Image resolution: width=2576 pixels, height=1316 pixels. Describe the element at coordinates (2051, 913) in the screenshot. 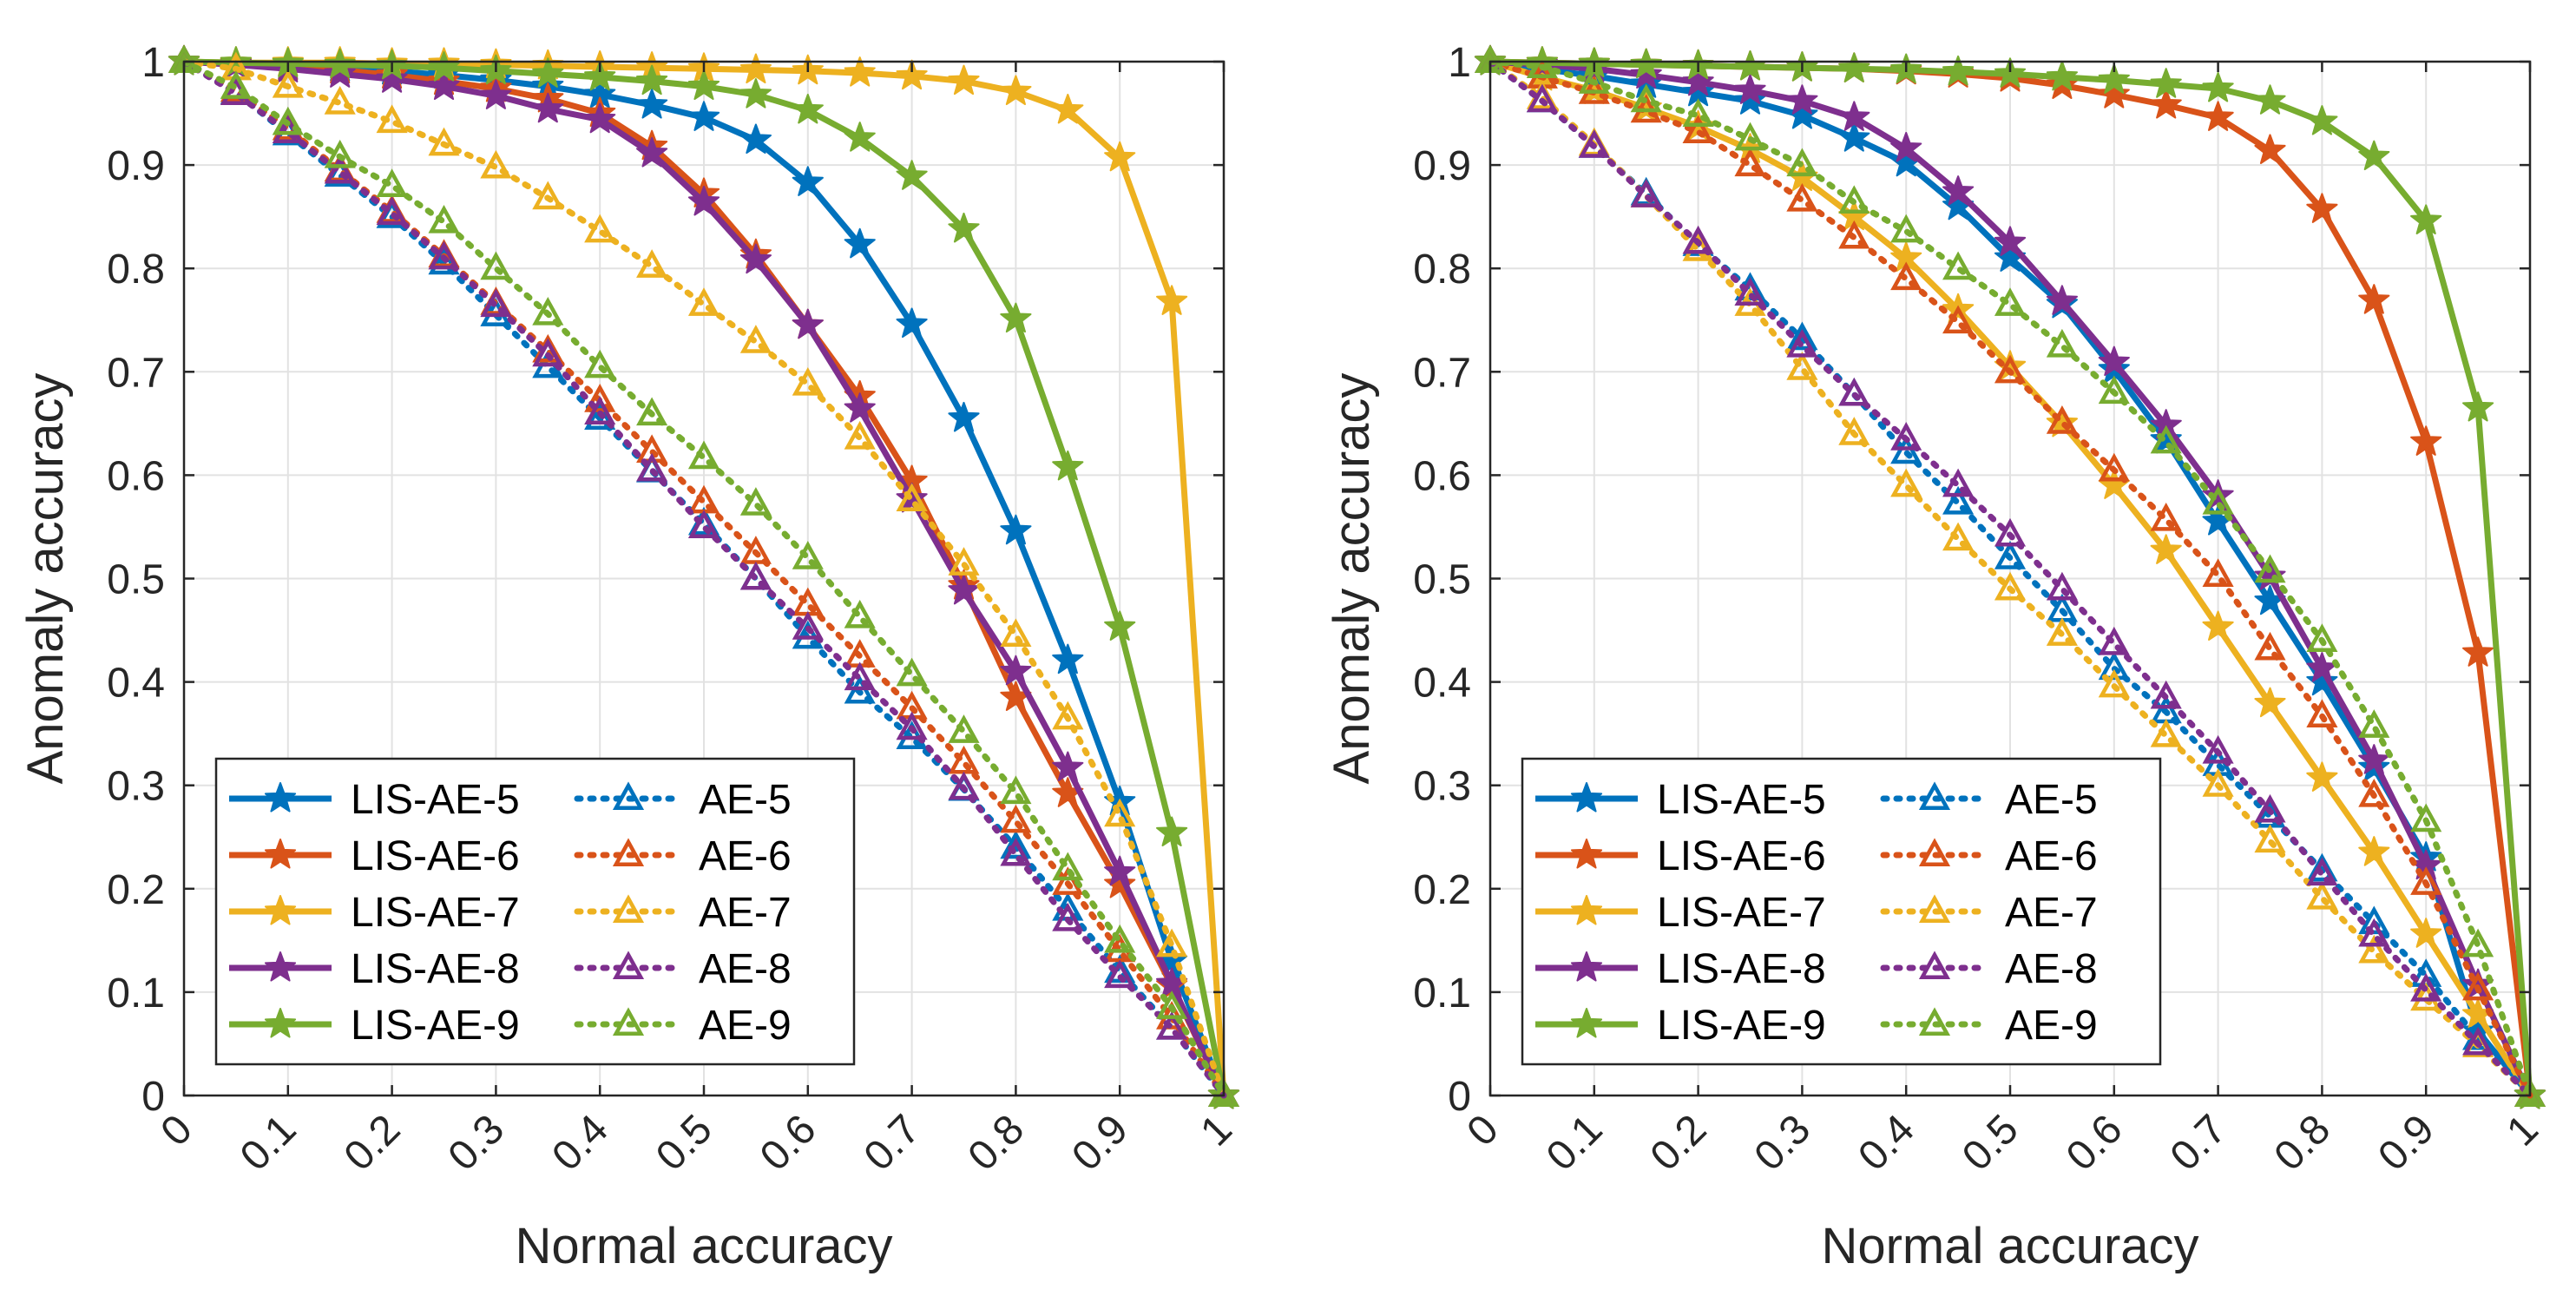

I see `legend-label: AE-7` at that location.